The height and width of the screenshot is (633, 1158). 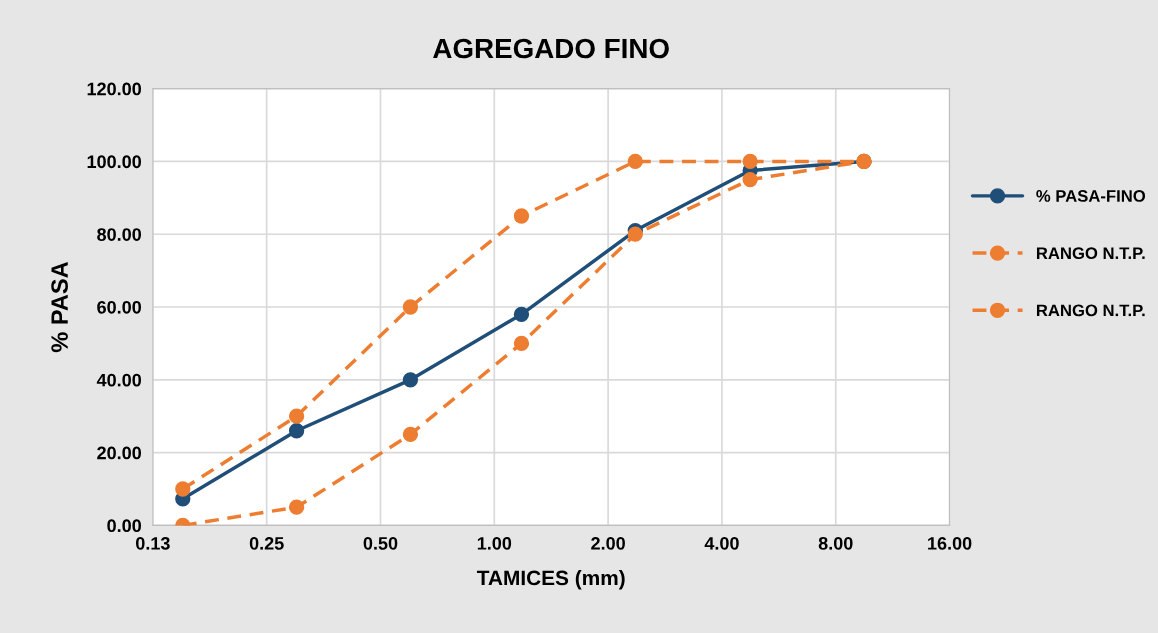 What do you see at coordinates (119, 234) in the screenshot?
I see `y-tick-label: 80.00` at bounding box center [119, 234].